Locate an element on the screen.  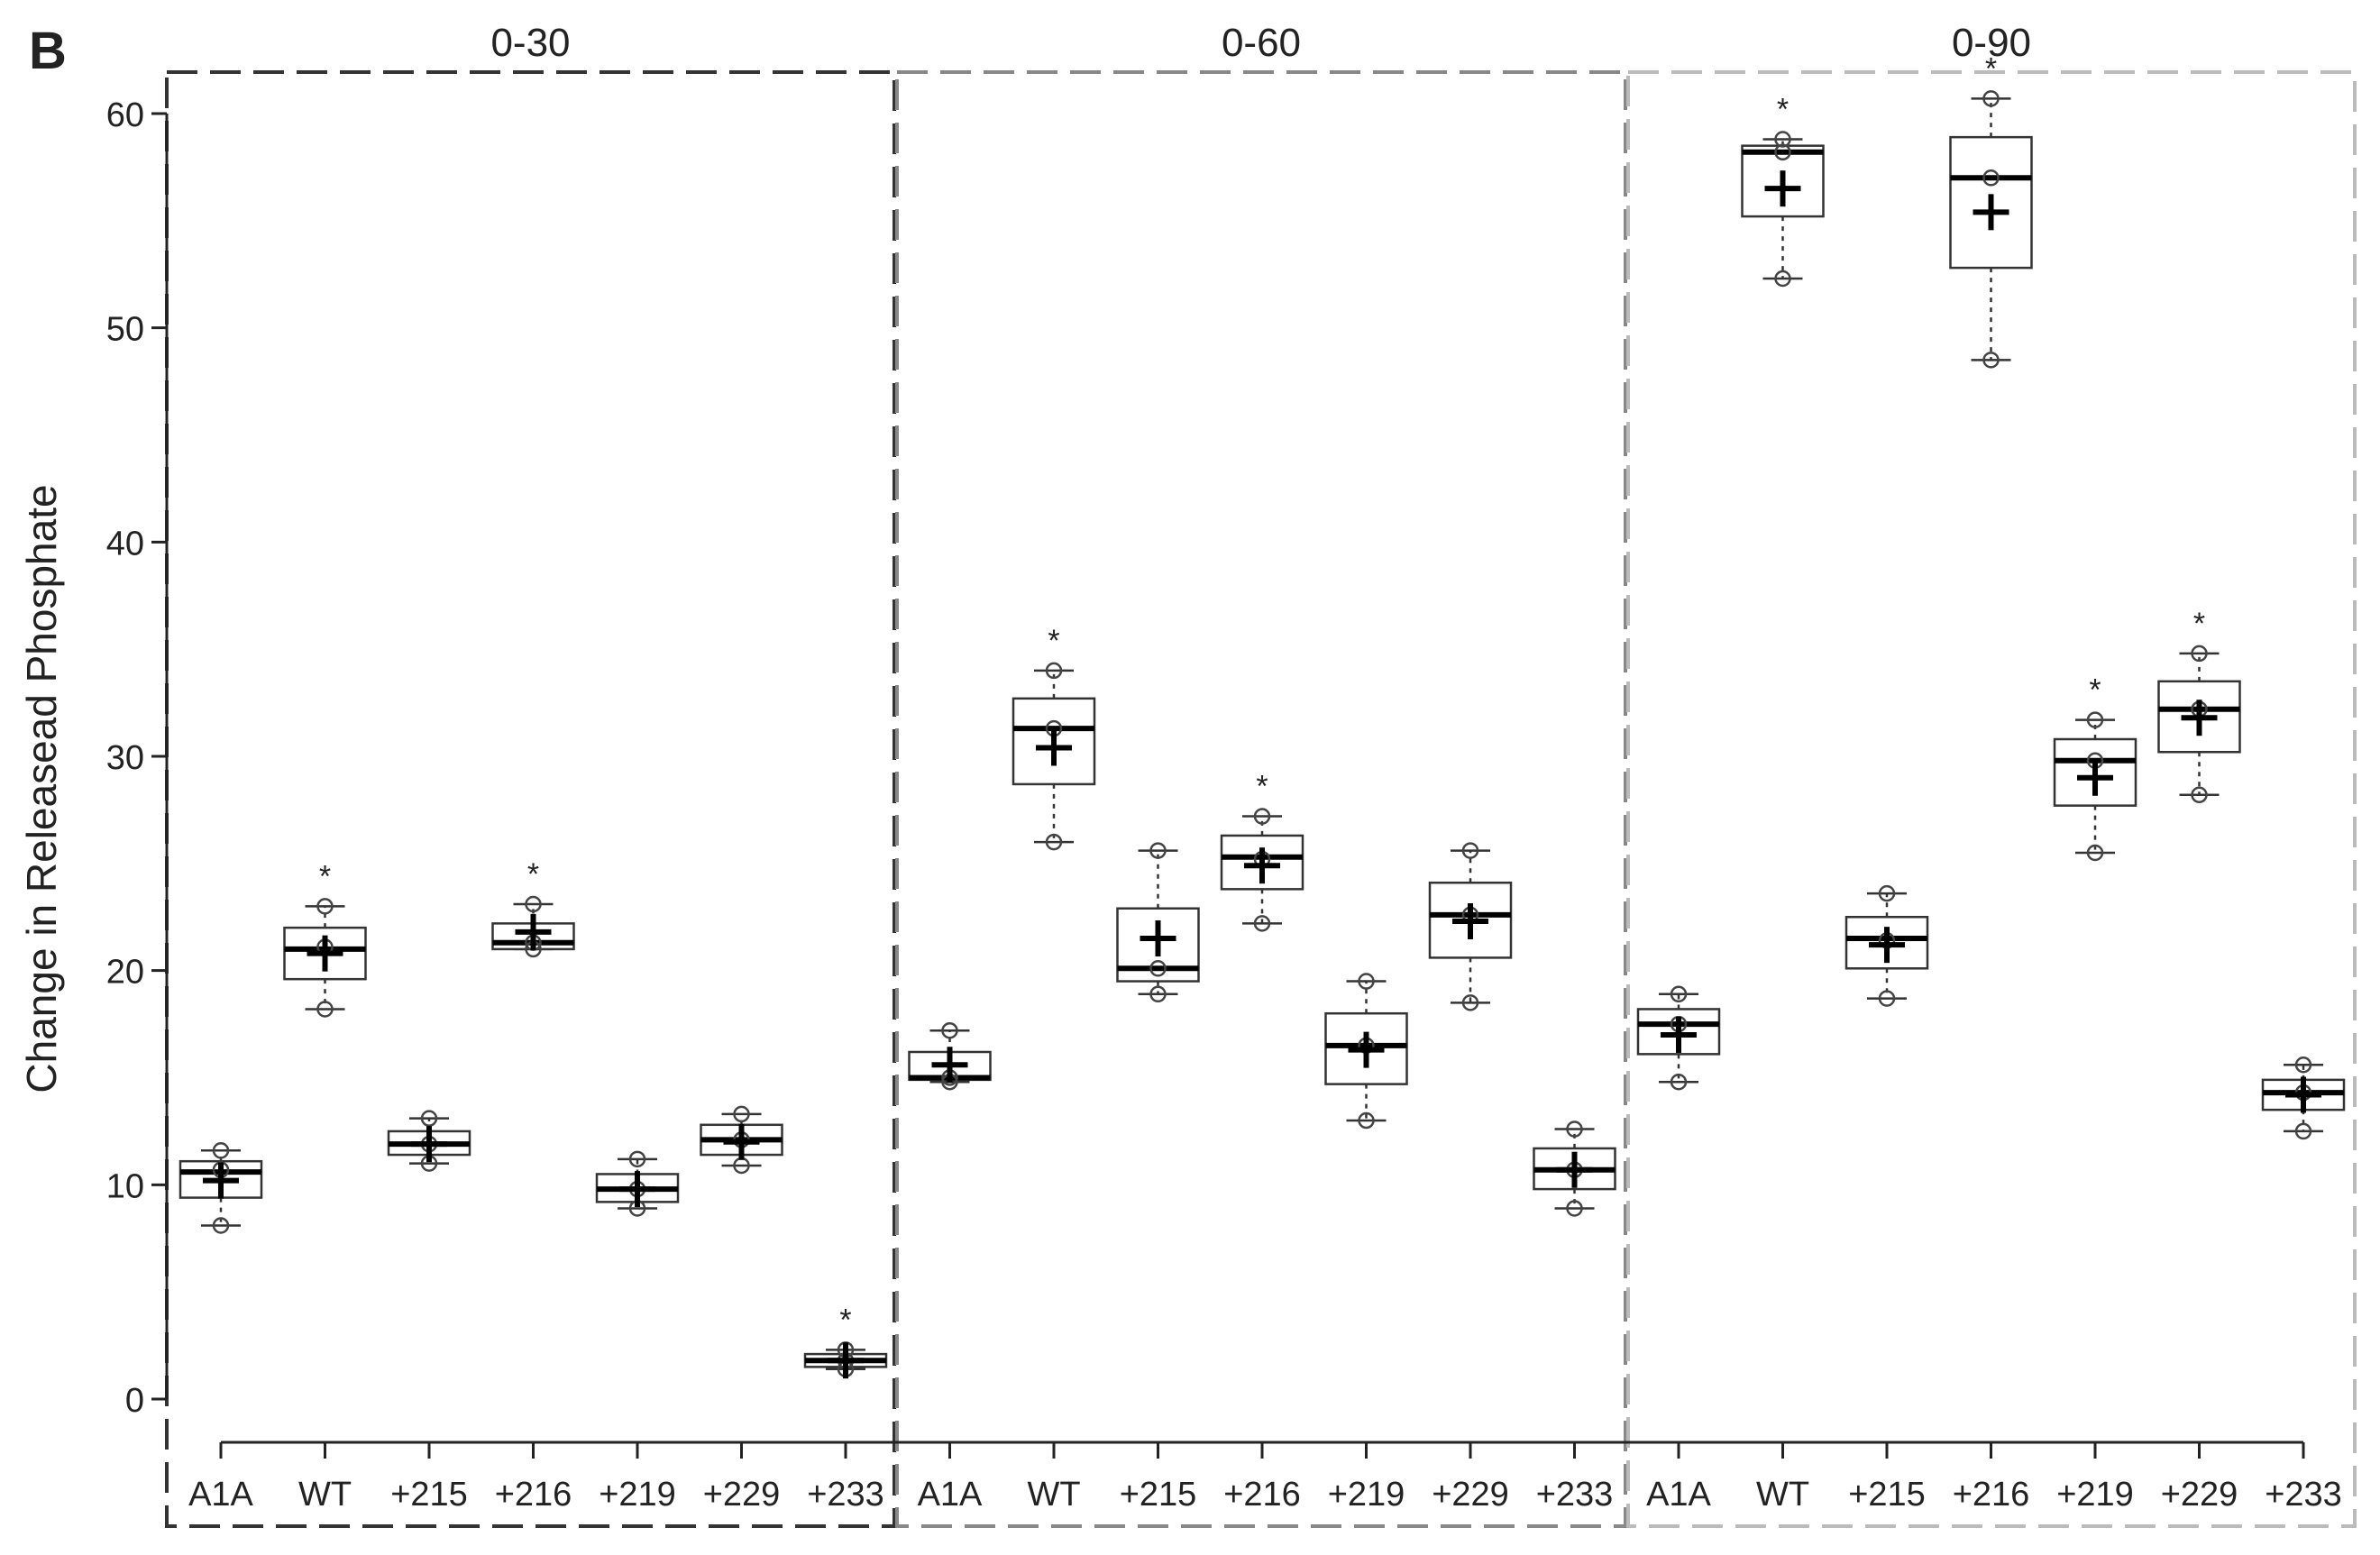
y-tick-label: 10 is located at coordinates (125, 1186).